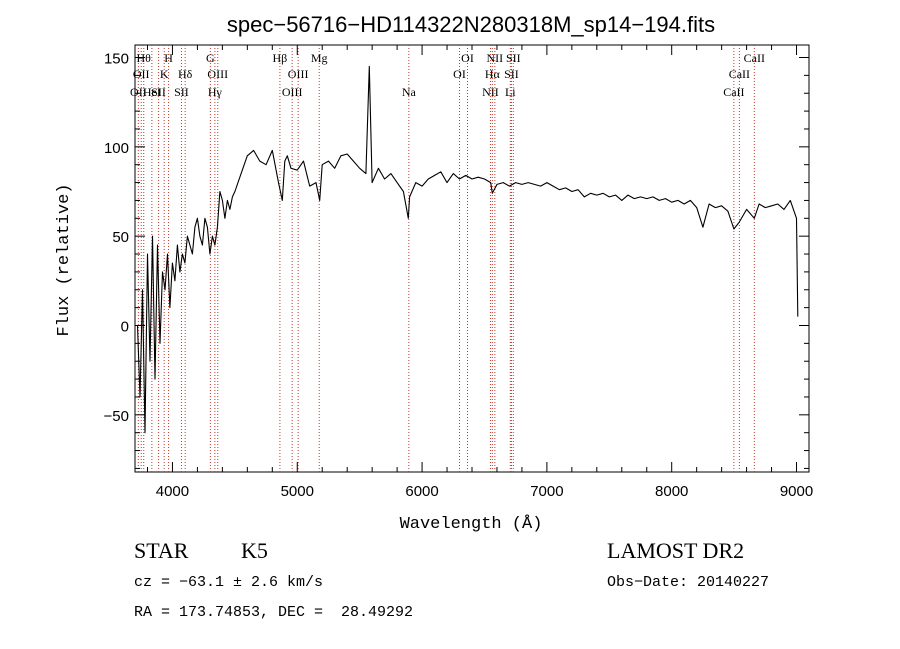 Image resolution: width=900 pixels, height=649 pixels. I want to click on y-tick-label: 150, so click(116, 59).